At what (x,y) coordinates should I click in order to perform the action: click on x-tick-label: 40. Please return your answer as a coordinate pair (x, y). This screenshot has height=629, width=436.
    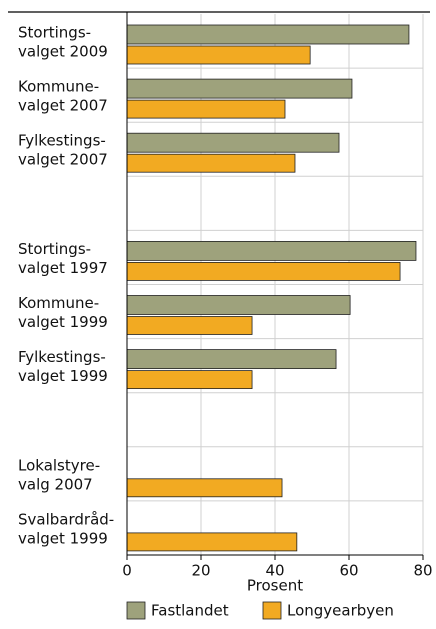
    Looking at the image, I should click on (274, 571).